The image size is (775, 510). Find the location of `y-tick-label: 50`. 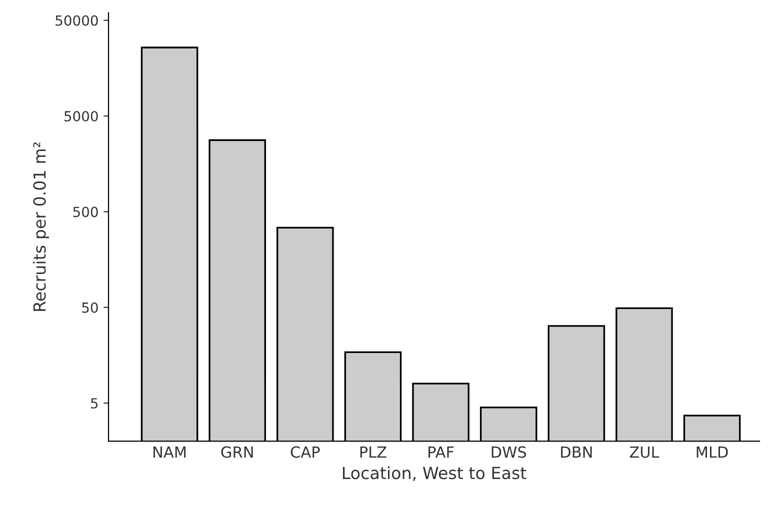

y-tick-label: 50 is located at coordinates (90, 307).